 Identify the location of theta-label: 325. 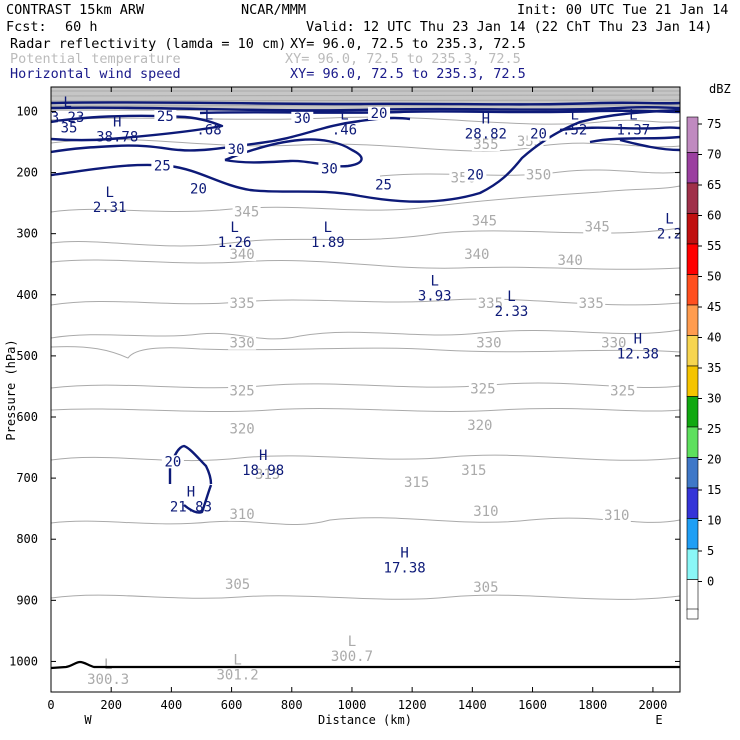
(482, 390).